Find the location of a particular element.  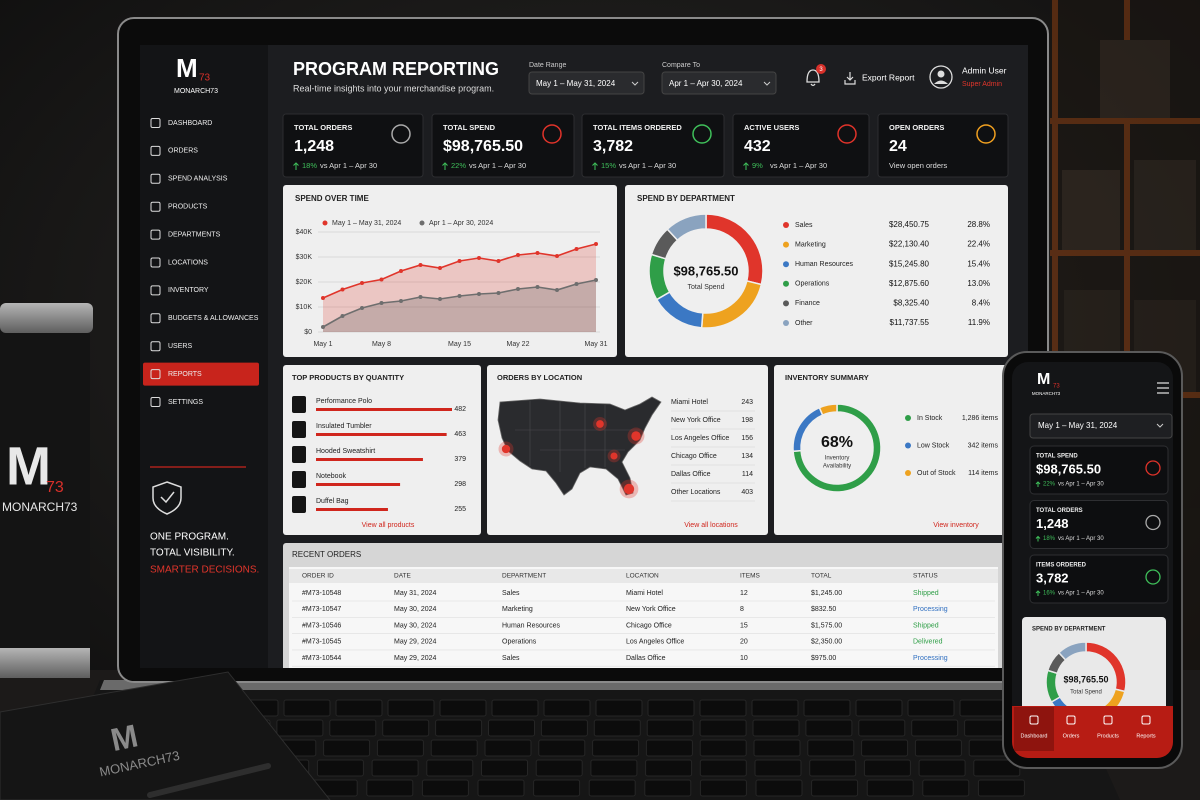

nav-item: LOCATIONS is located at coordinates (188, 262).